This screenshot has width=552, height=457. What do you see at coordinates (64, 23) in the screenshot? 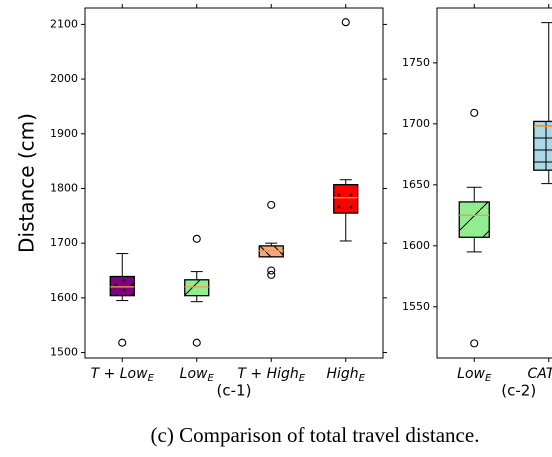
I see `y-tick-label: 2100` at bounding box center [64, 23].